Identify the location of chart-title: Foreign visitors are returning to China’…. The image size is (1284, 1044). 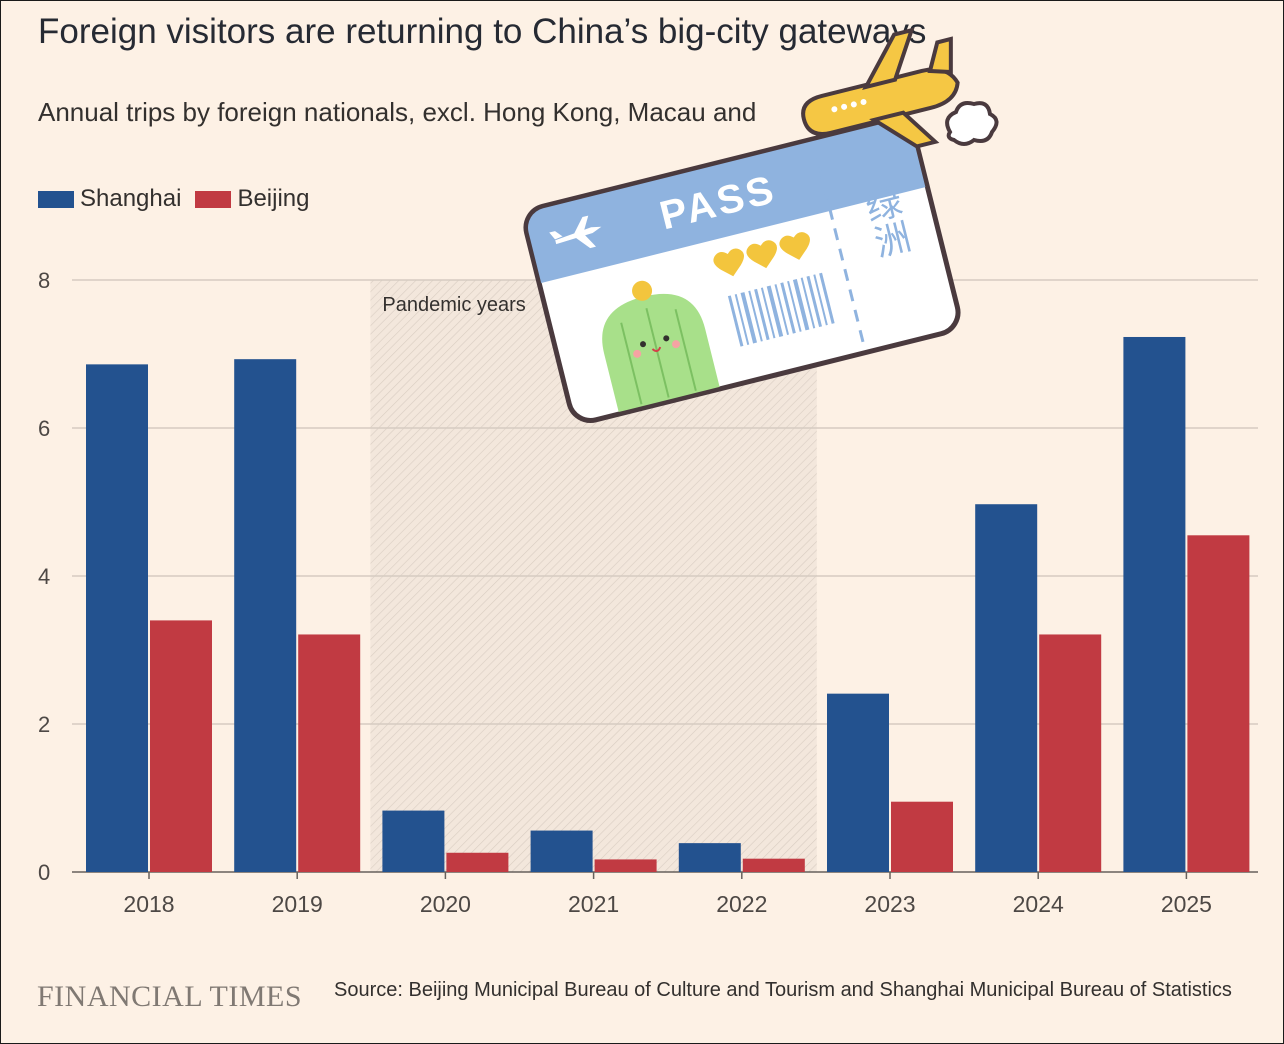
(482, 31).